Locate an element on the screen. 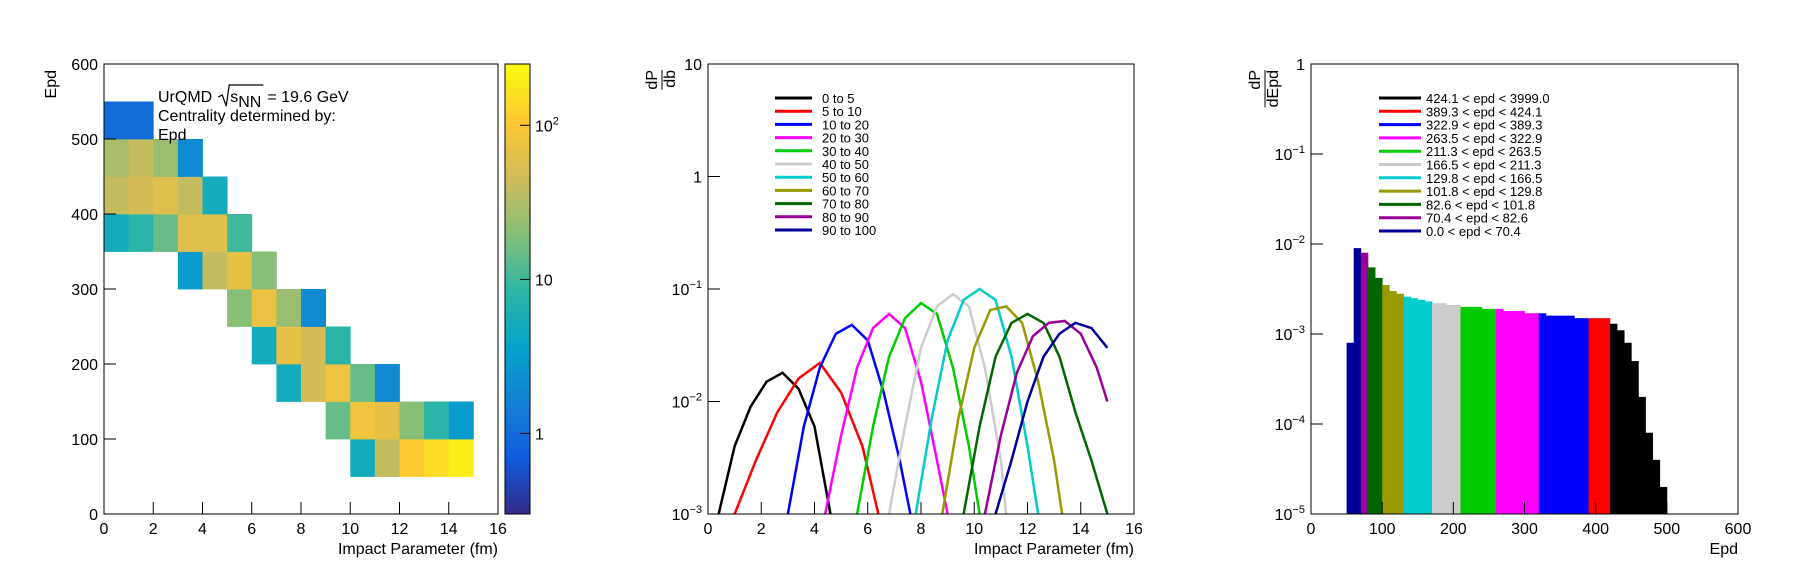 This screenshot has height=572, width=1796. legend-label: 101.8 < epd < 129.8 is located at coordinates (1484, 191).